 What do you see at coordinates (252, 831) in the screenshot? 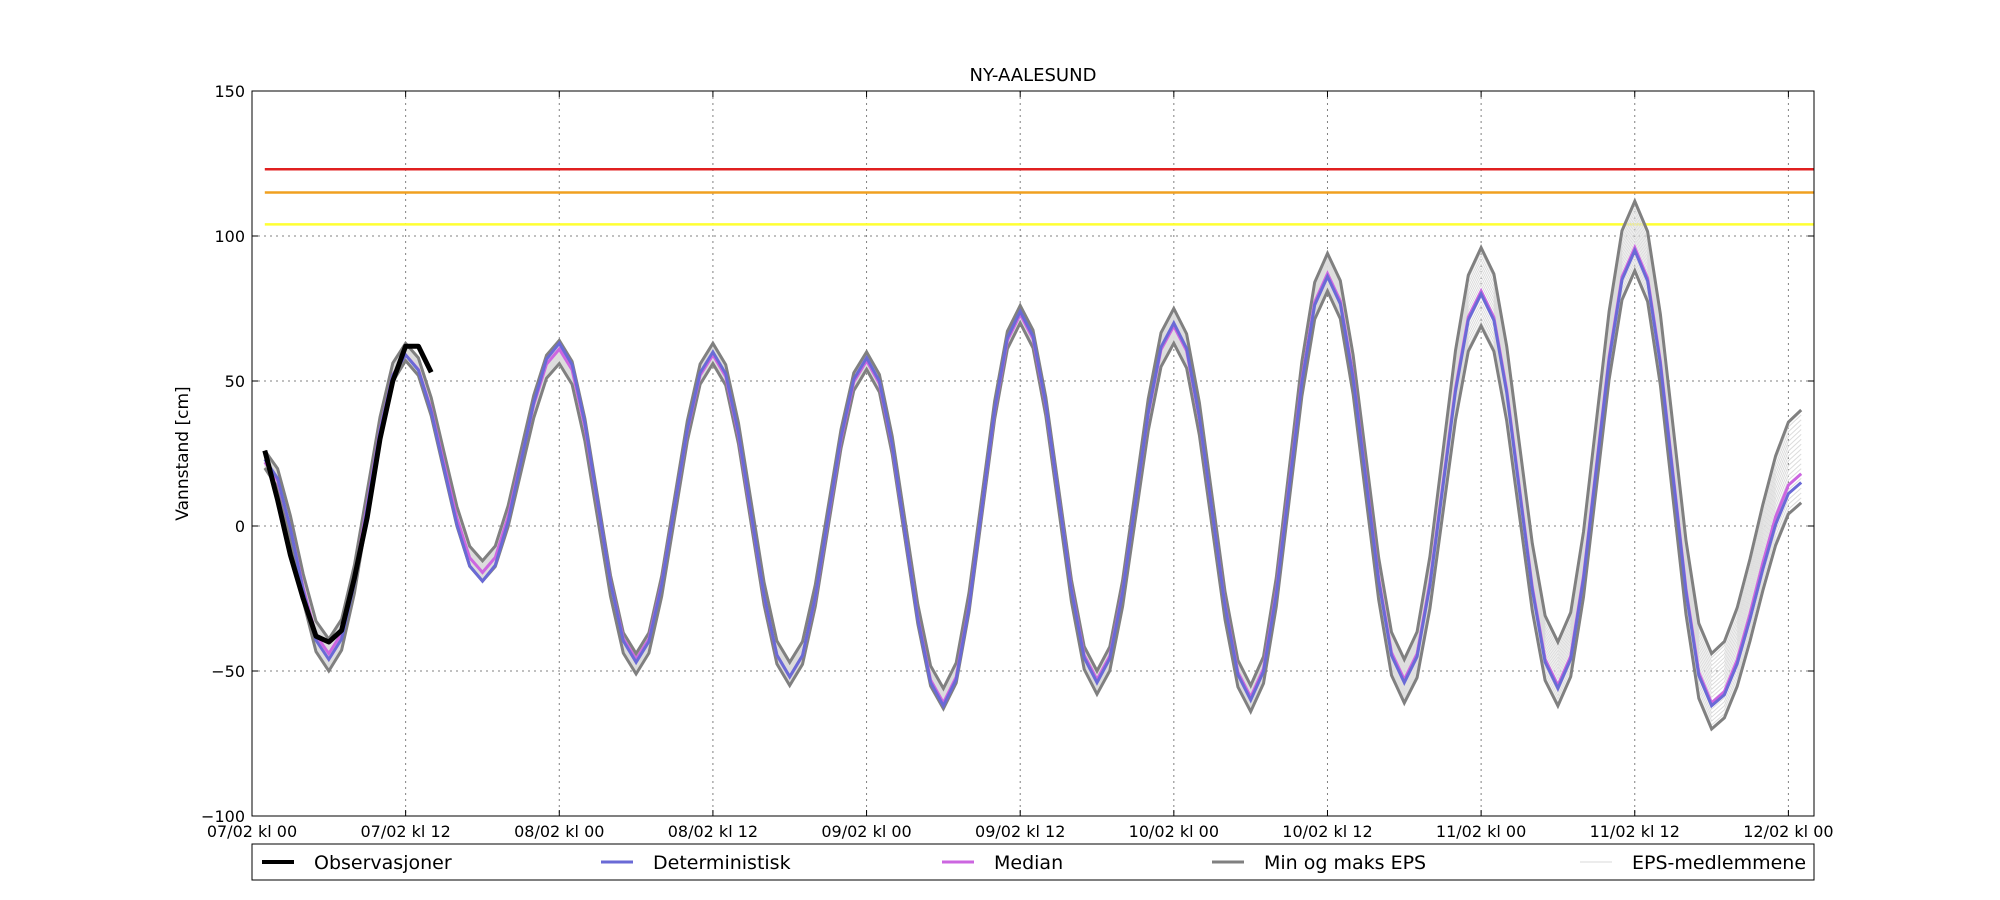
I see `x-tick-label: 07/02 kl 00` at bounding box center [252, 831].